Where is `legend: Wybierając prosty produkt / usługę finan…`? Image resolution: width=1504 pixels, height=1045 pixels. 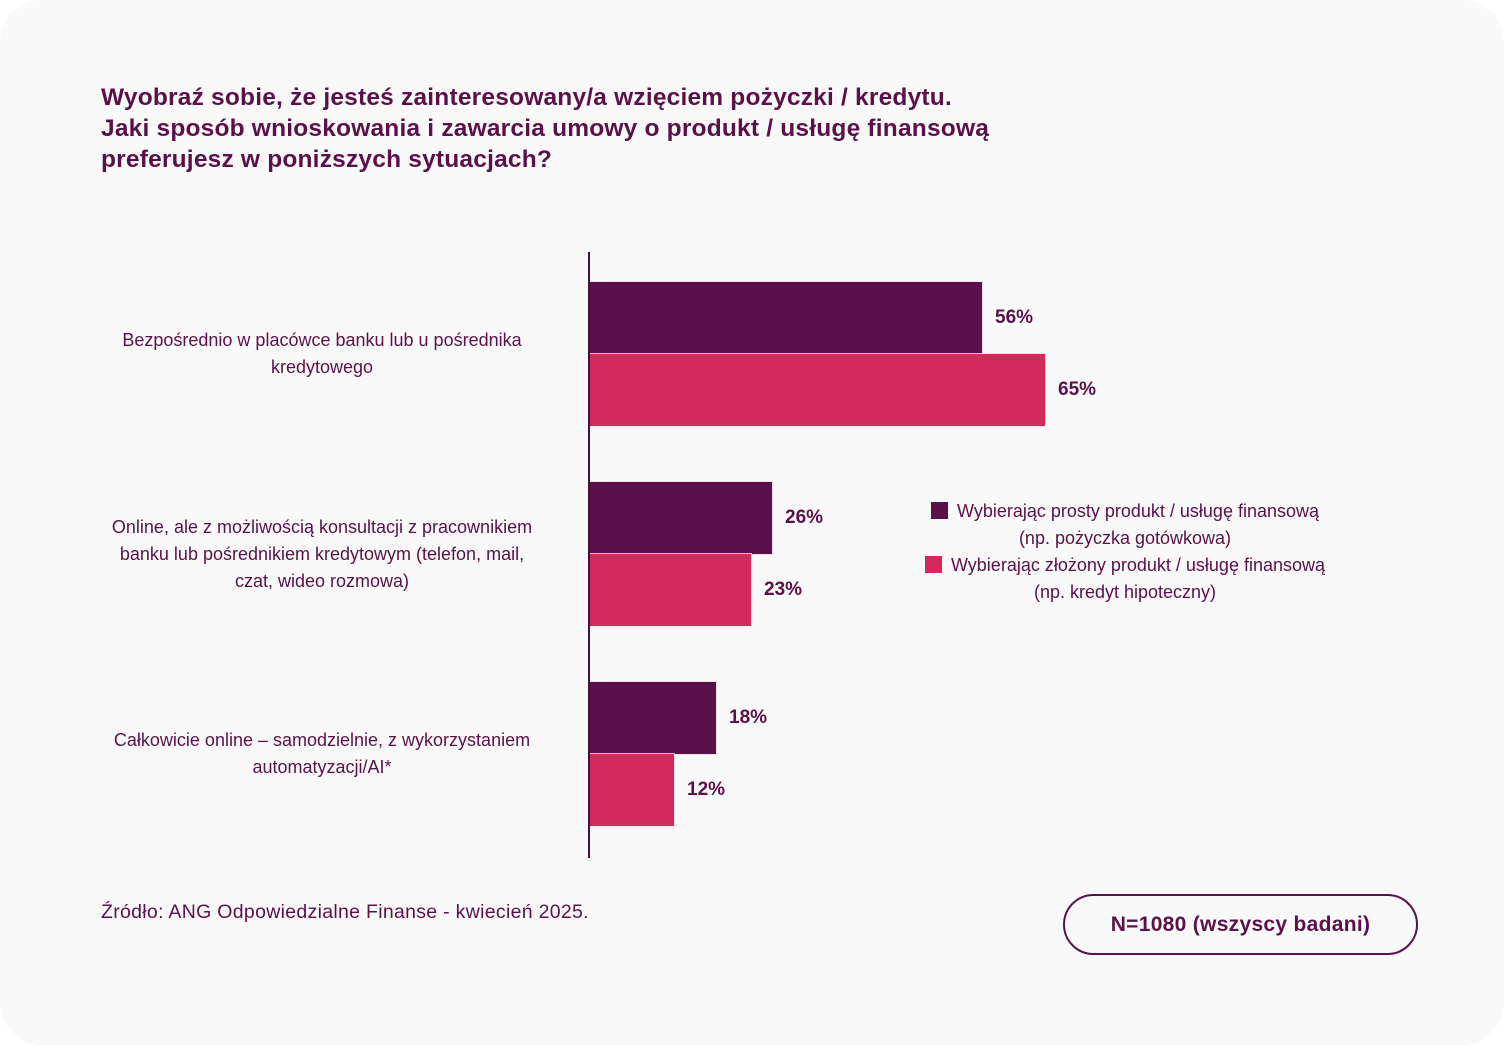
legend: Wybierając prosty produkt / usługę finan… is located at coordinates (1125, 552).